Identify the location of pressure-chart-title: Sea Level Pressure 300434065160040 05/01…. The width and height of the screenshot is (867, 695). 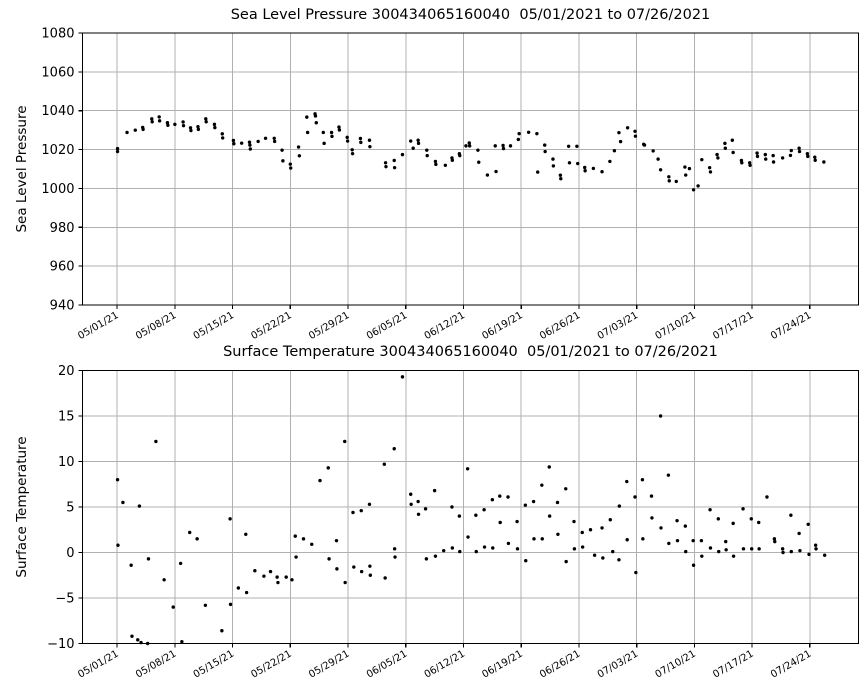
(470, 15).